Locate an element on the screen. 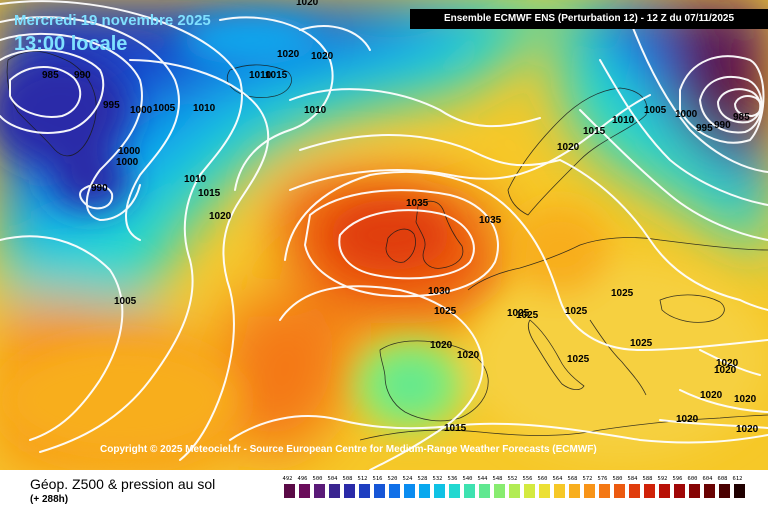 Image resolution: width=768 pixels, height=512 pixels. isobar-1020-se-a is located at coordinates (730, 362).